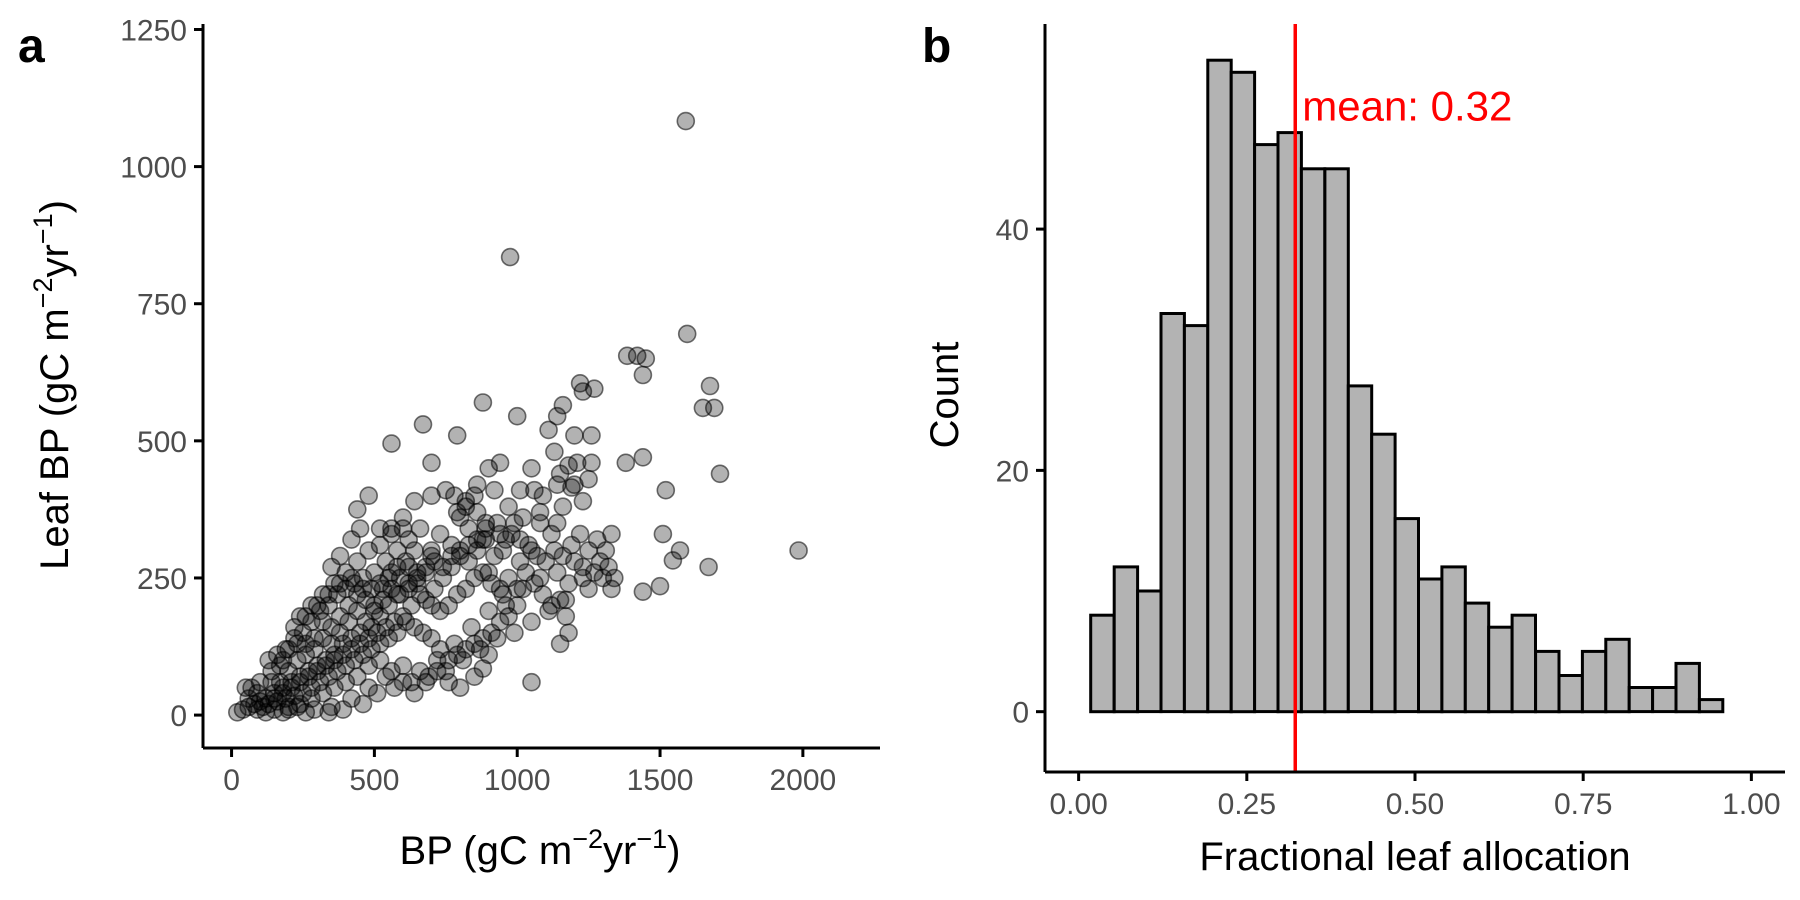 The width and height of the screenshot is (1800, 900). What do you see at coordinates (1247, 804) in the screenshot?
I see `histogram-x-tick-label: 0.25` at bounding box center [1247, 804].